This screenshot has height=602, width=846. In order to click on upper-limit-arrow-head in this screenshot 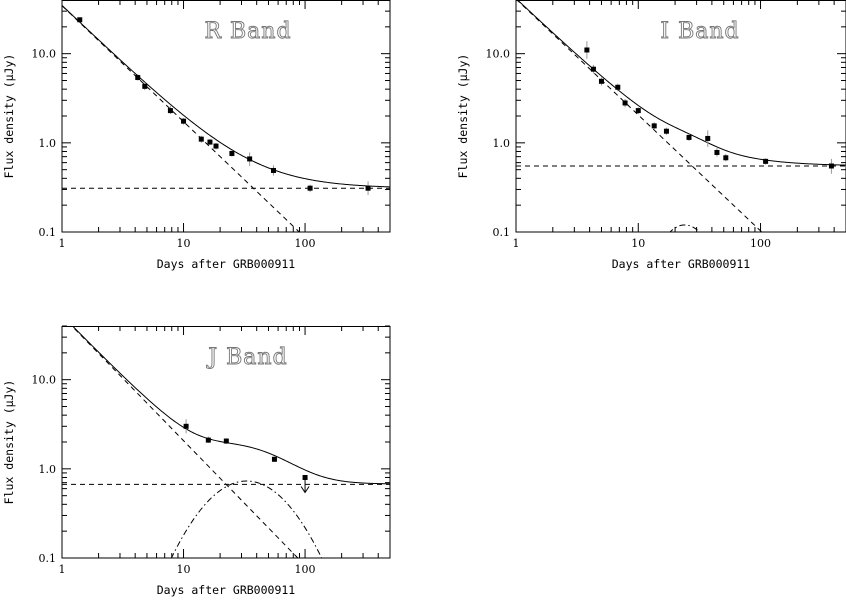, I will do `click(305, 490)`.